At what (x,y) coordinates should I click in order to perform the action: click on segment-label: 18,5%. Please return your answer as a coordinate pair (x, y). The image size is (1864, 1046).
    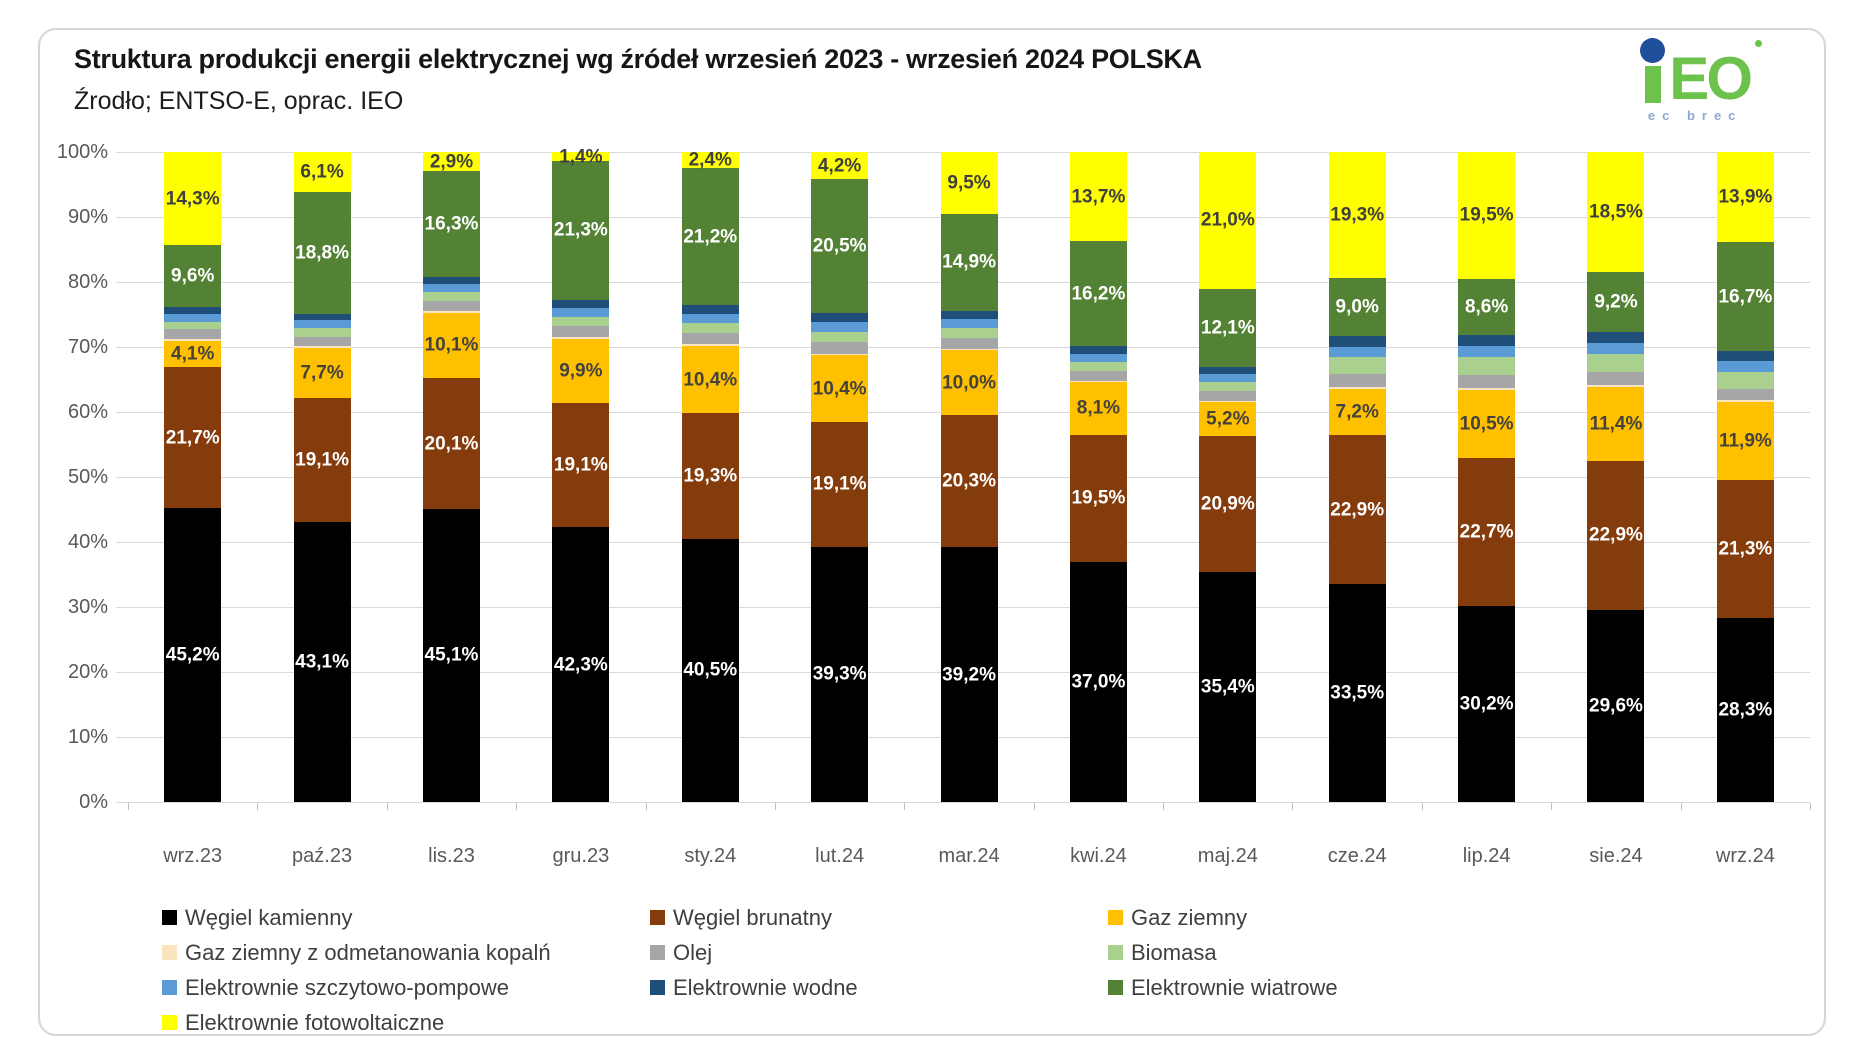
    Looking at the image, I should click on (1616, 212).